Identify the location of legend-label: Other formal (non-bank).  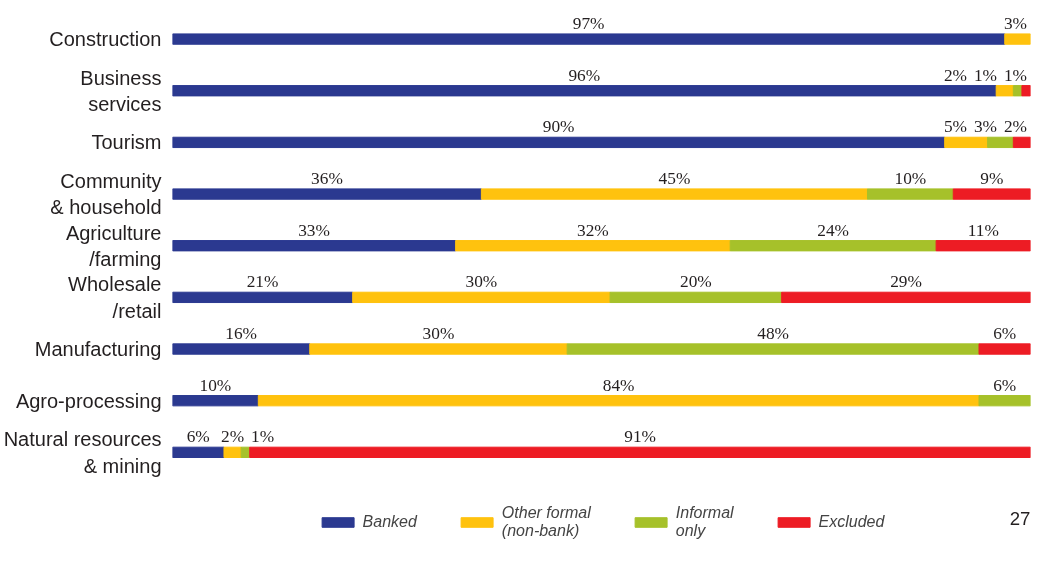
(546, 522).